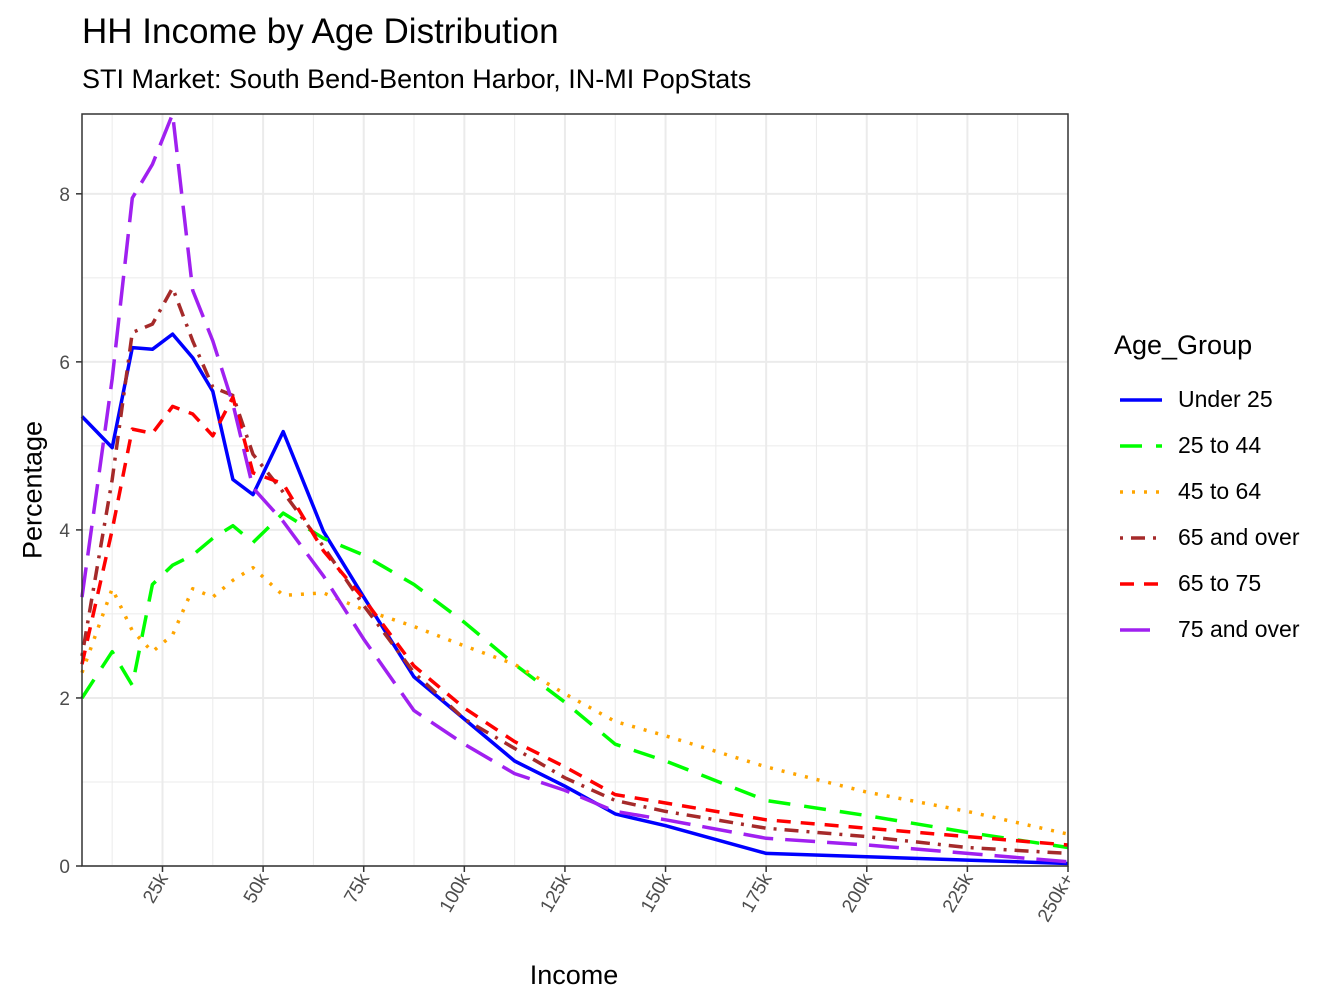 The width and height of the screenshot is (1344, 1008). What do you see at coordinates (64, 363) in the screenshot?
I see `y-tick-label: 6` at bounding box center [64, 363].